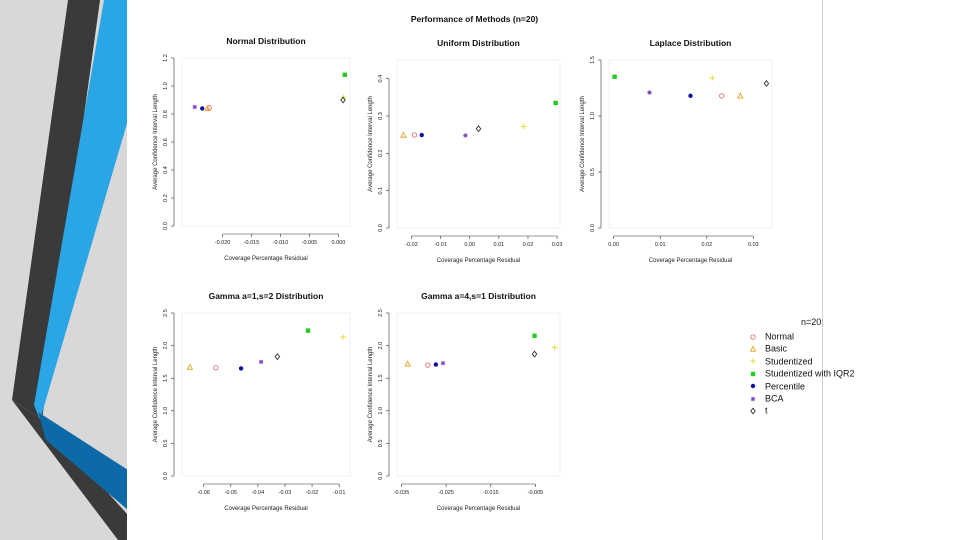 The image size is (960, 540). What do you see at coordinates (446, 493) in the screenshot?
I see `x-tick-label: -0.025` at bounding box center [446, 493].